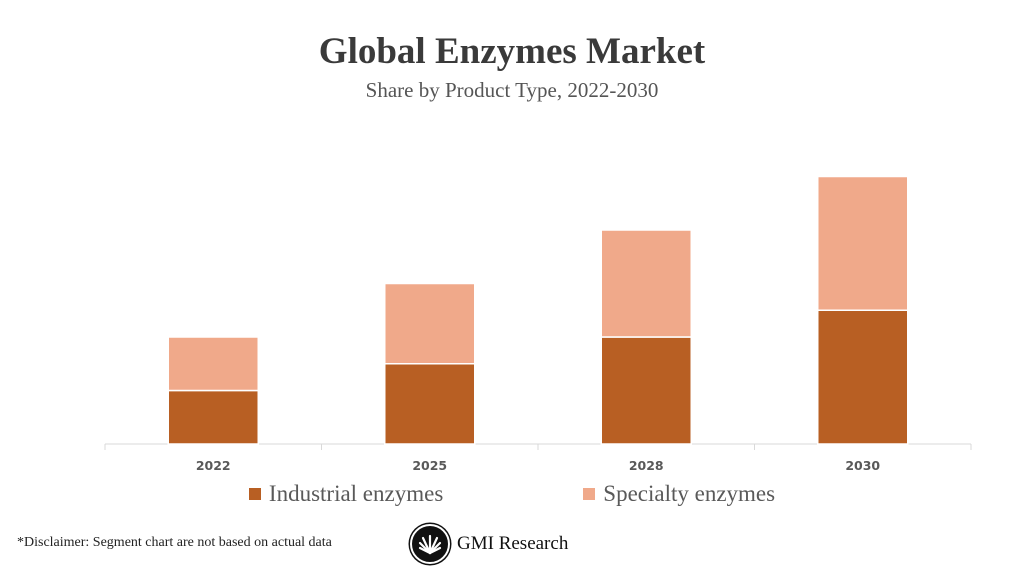 The image size is (1024, 576). What do you see at coordinates (646, 465) in the screenshot?
I see `x-tick-label: 2028` at bounding box center [646, 465].